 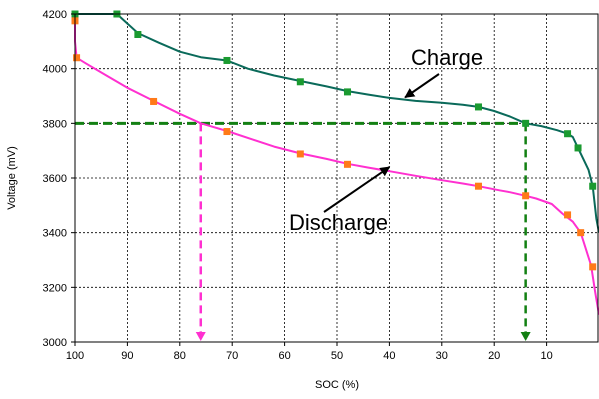 I want to click on x-tick-label-4: 60, so click(x=284, y=356).